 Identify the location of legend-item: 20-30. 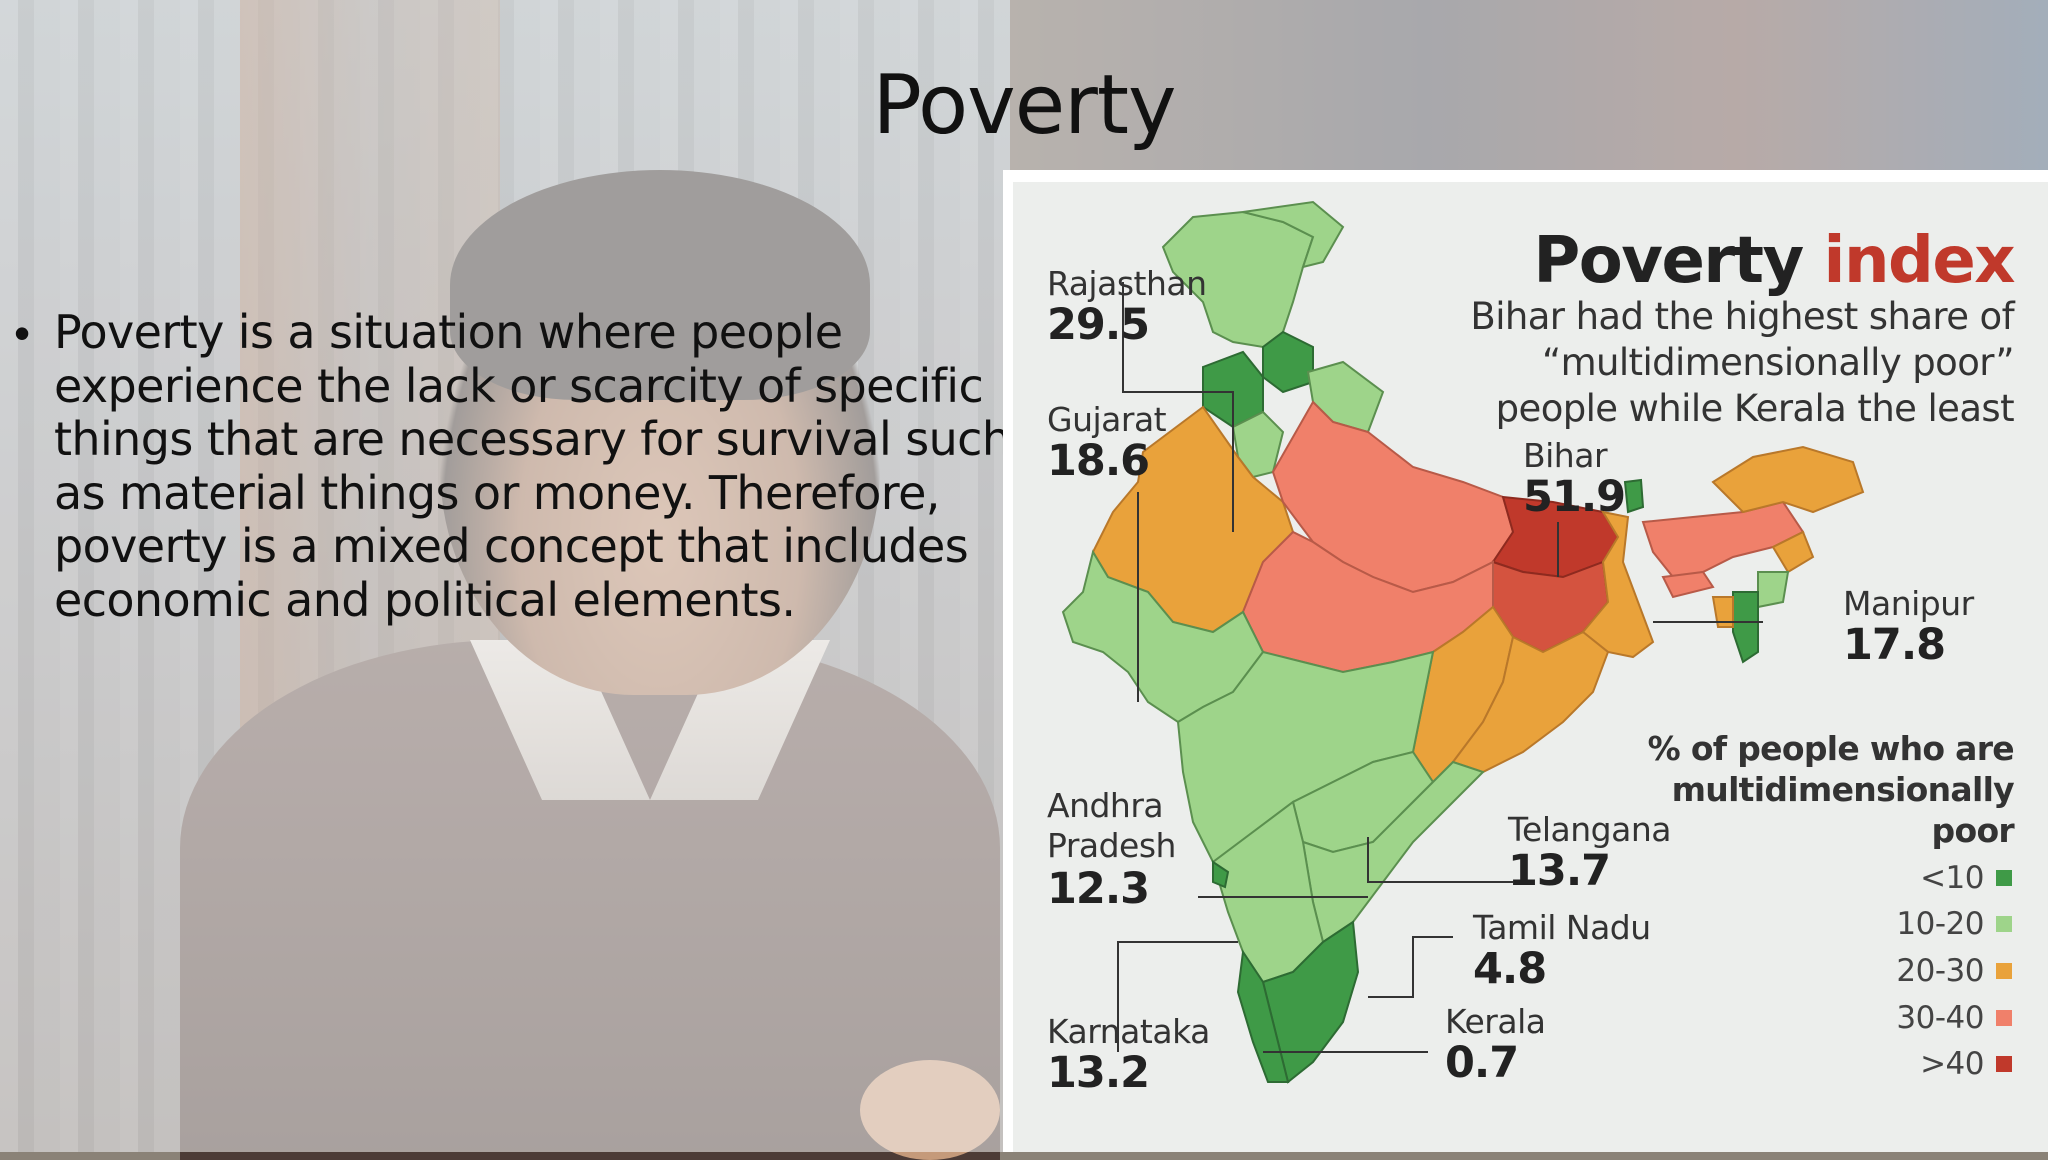
(1954, 971).